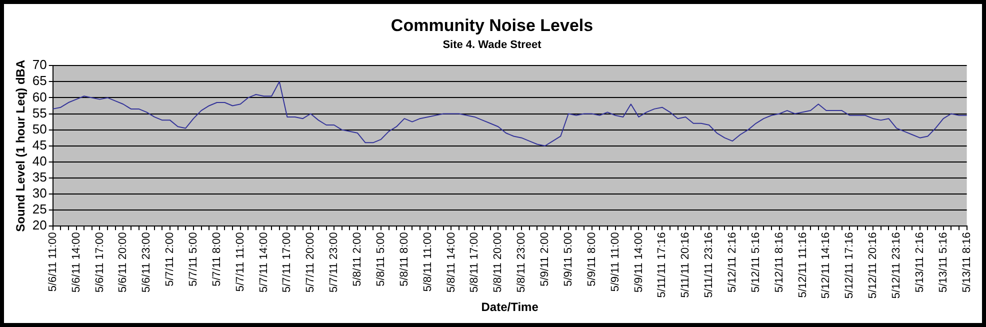 This screenshot has width=986, height=327. Describe the element at coordinates (216, 259) in the screenshot. I see `x-tick-label: 5/7/11 8:00` at that location.